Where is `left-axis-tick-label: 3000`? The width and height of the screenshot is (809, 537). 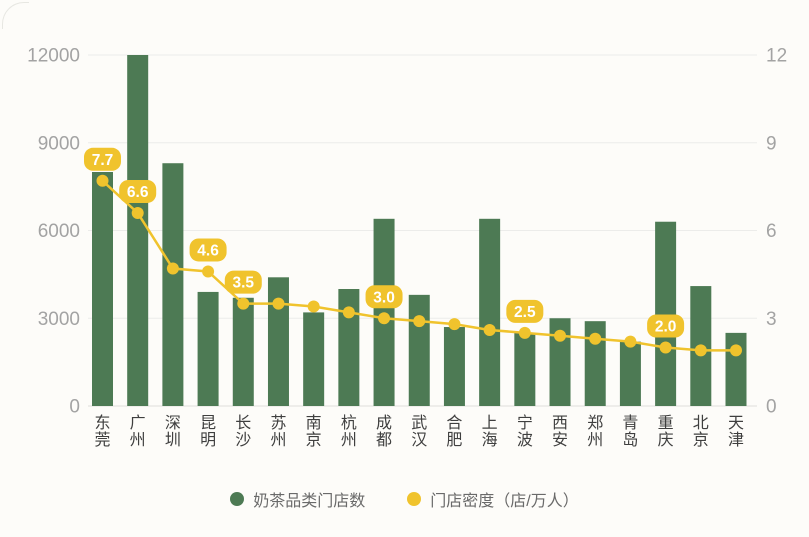 left-axis-tick-label: 3000 is located at coordinates (59, 319).